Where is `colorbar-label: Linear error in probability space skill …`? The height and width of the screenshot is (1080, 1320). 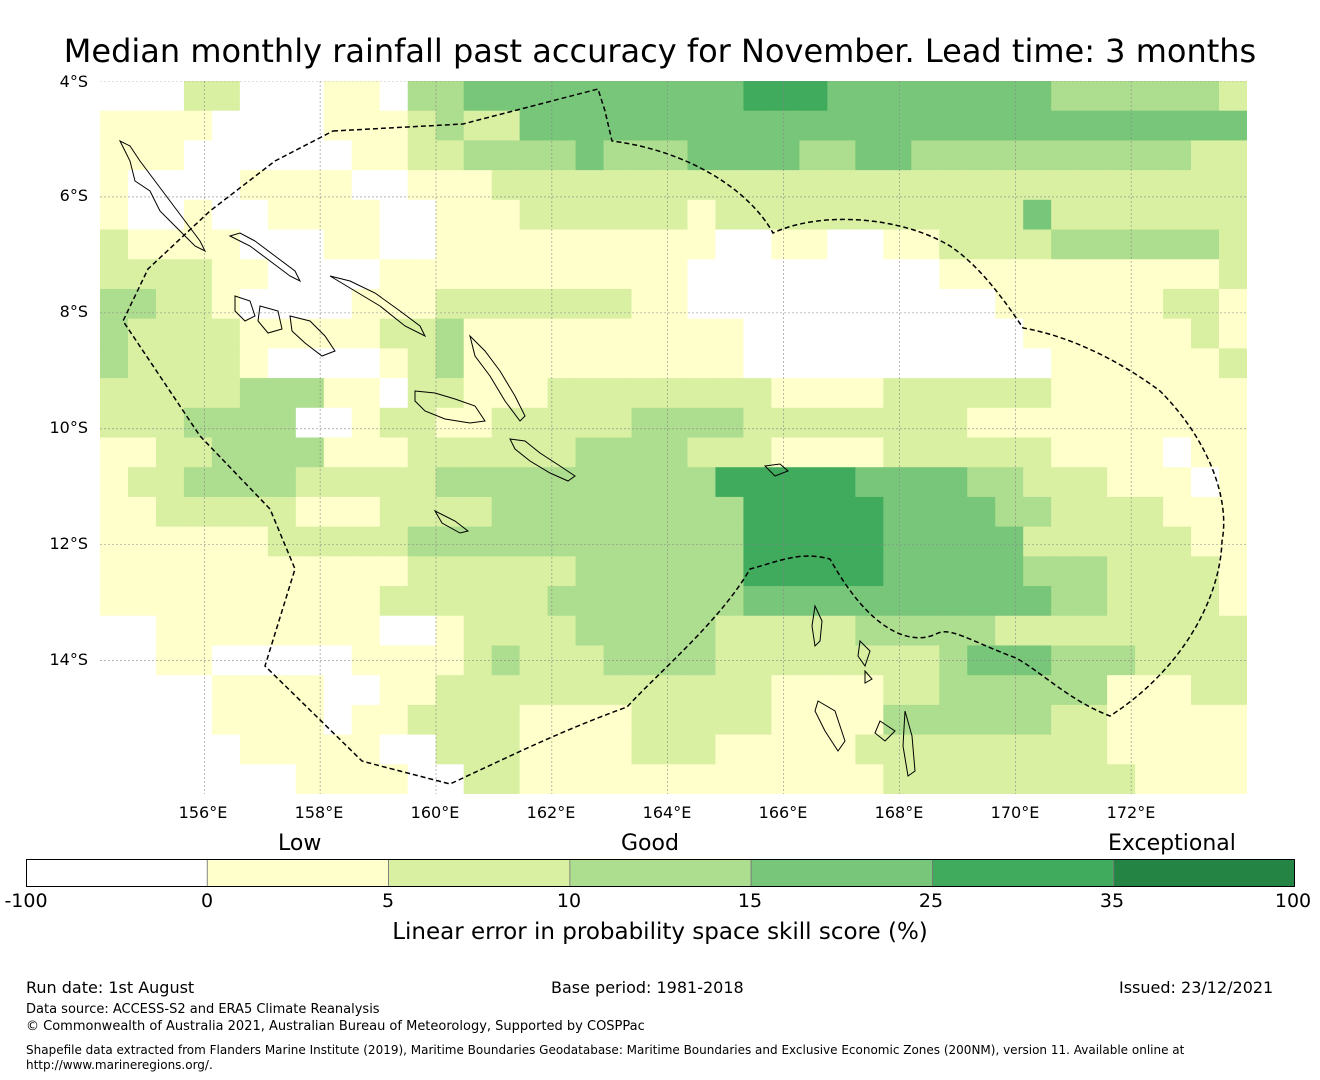
colorbar-label: Linear error in probability space skill … is located at coordinates (660, 932).